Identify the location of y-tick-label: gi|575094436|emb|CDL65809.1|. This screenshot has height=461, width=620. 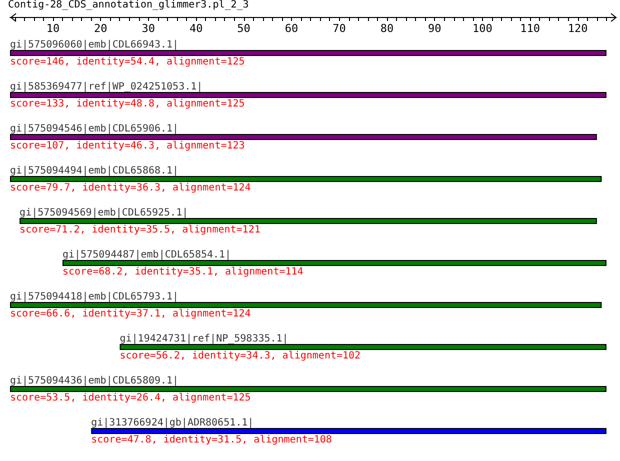
(94, 381).